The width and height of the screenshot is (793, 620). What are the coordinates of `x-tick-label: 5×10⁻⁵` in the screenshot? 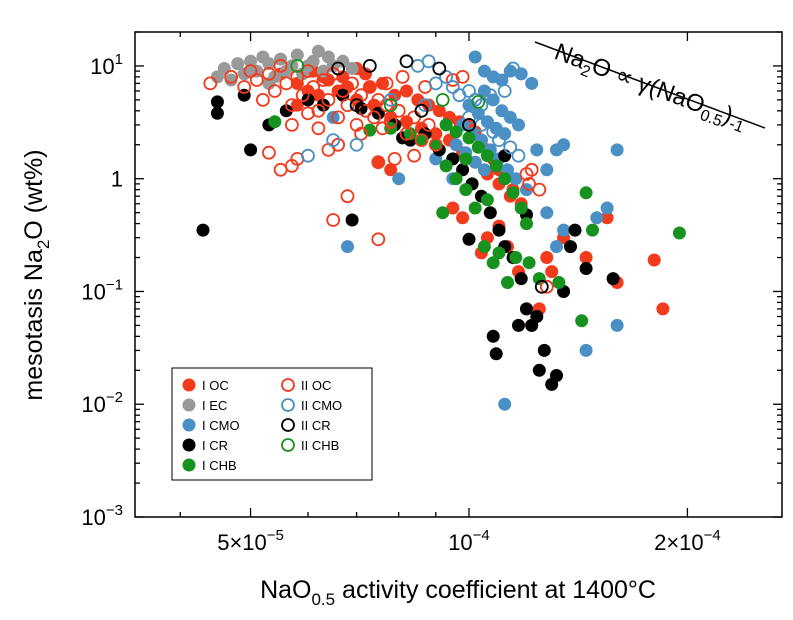 It's located at (250, 541).